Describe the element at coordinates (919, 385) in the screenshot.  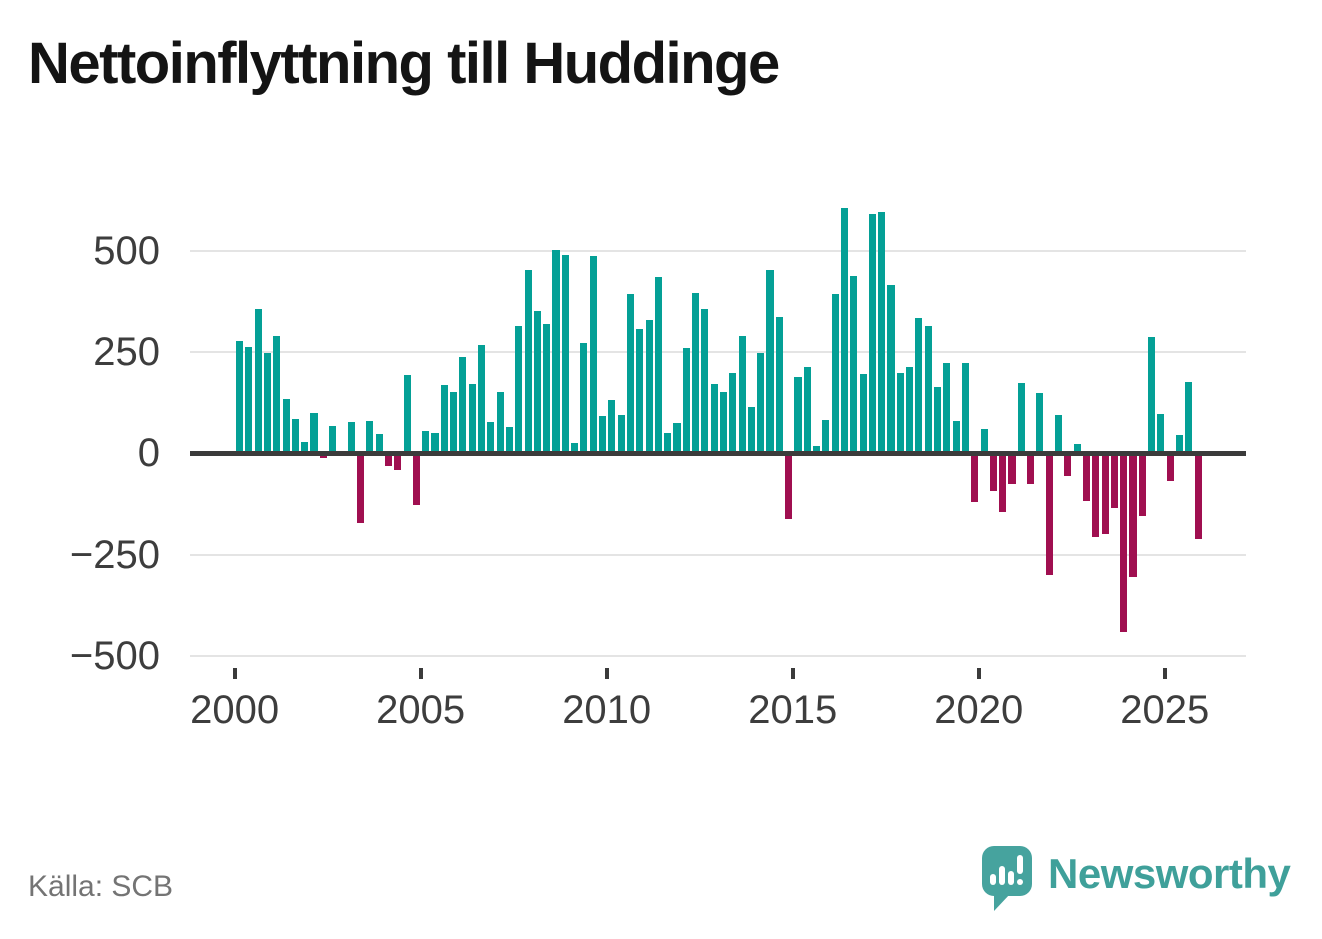
I see `bar-2018-Q2` at that location.